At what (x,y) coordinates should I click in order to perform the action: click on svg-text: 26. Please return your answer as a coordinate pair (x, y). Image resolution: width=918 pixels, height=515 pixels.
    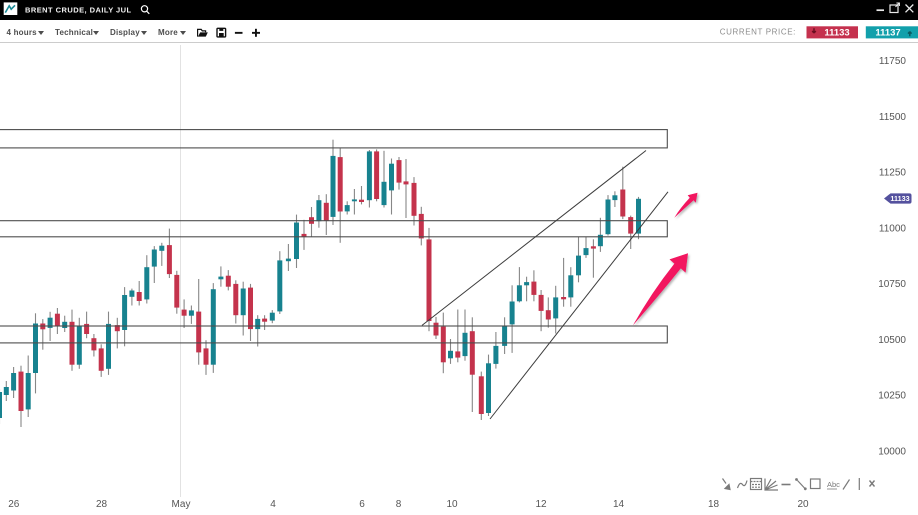
    Looking at the image, I should click on (14, 504).